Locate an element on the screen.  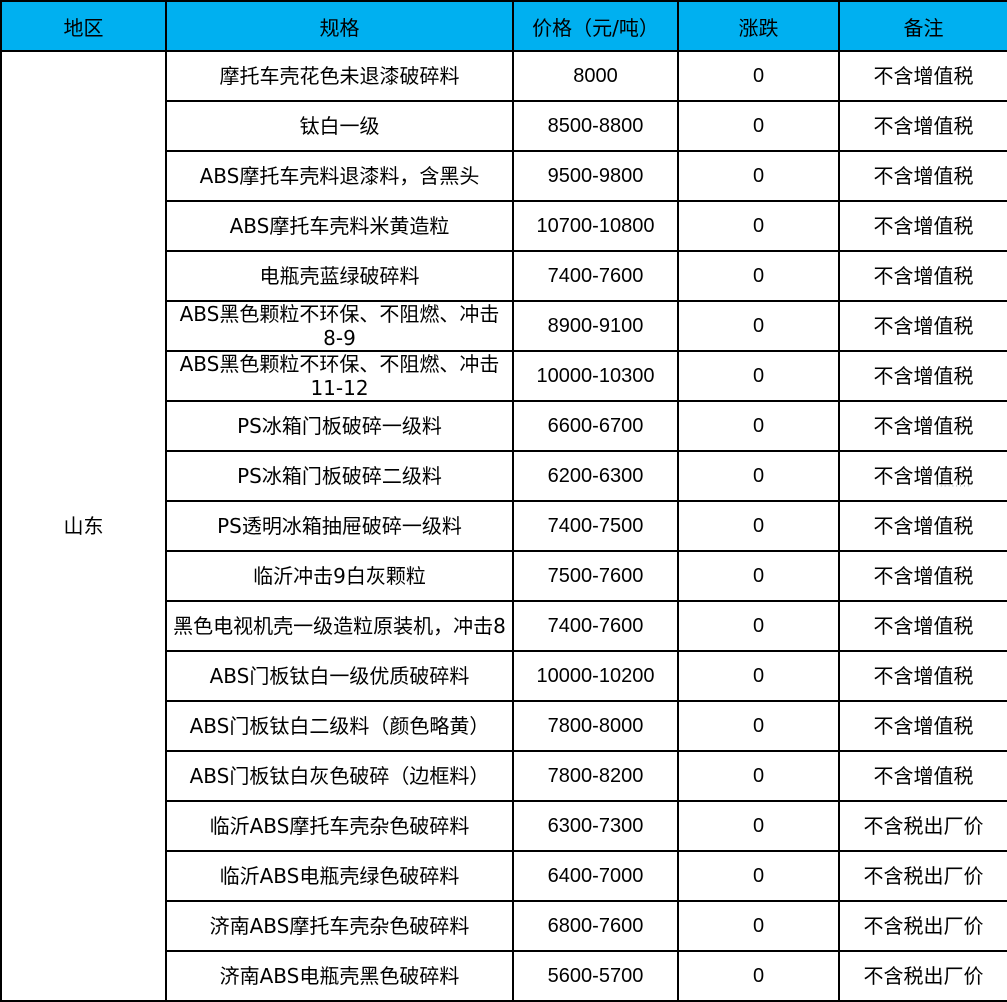
table-row: 临沂ABS摩托车壳杂色破碎料 6300-7300 0 不含税出厂价 is located at coordinates (504, 826).